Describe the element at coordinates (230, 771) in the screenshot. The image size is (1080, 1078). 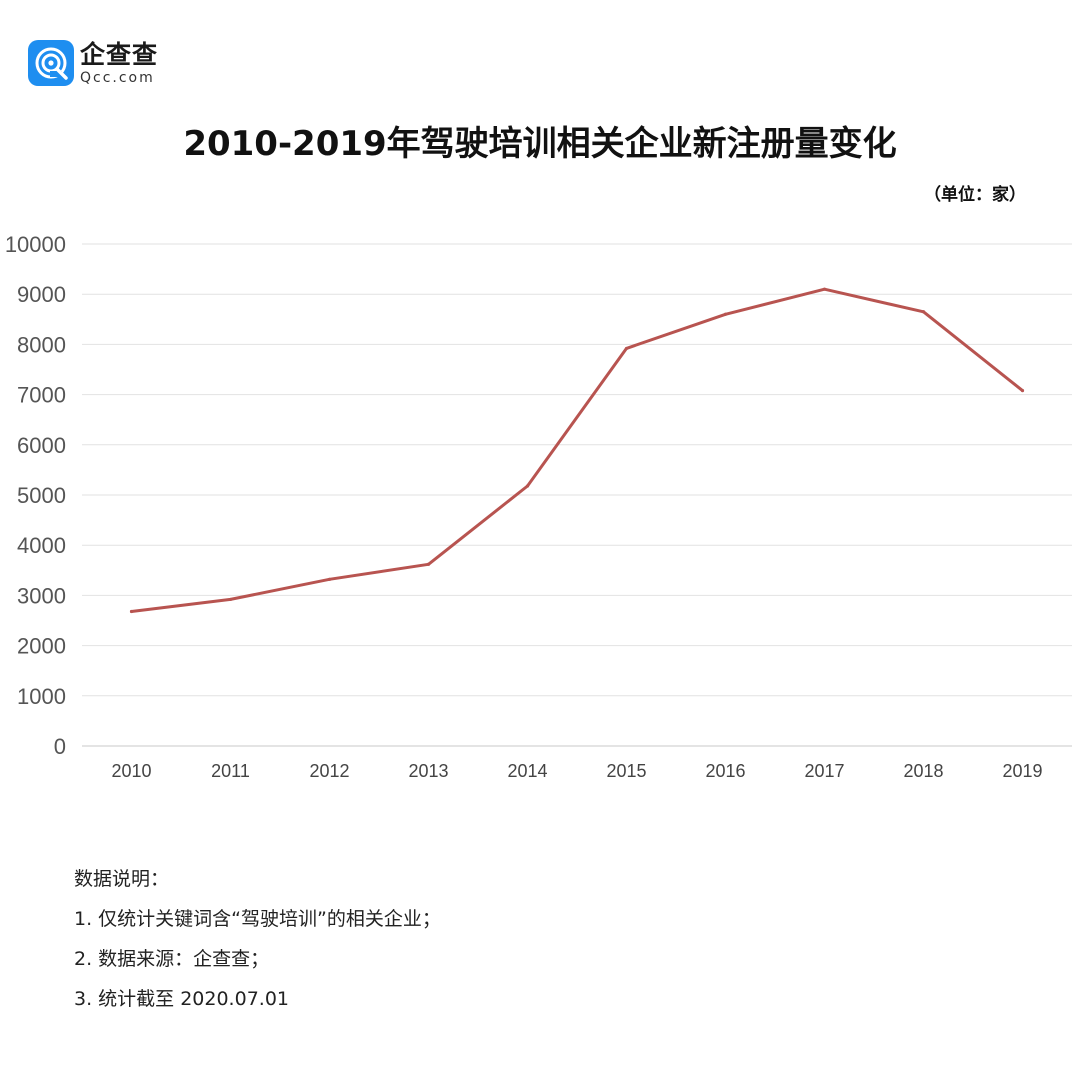
I see `x-tick-label: 2011` at that location.